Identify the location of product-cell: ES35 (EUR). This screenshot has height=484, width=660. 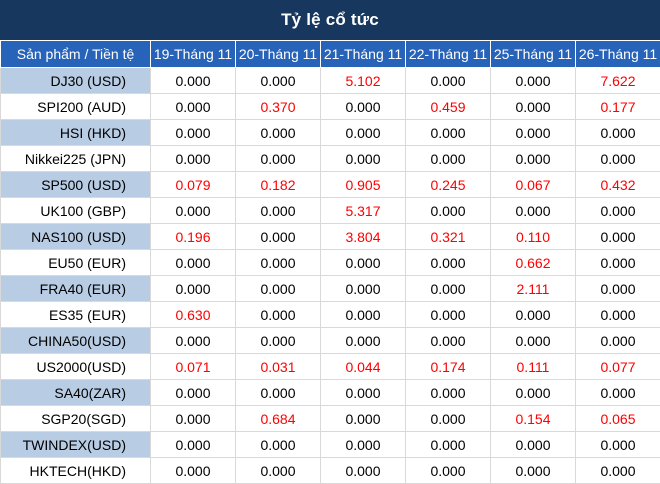
(76, 315).